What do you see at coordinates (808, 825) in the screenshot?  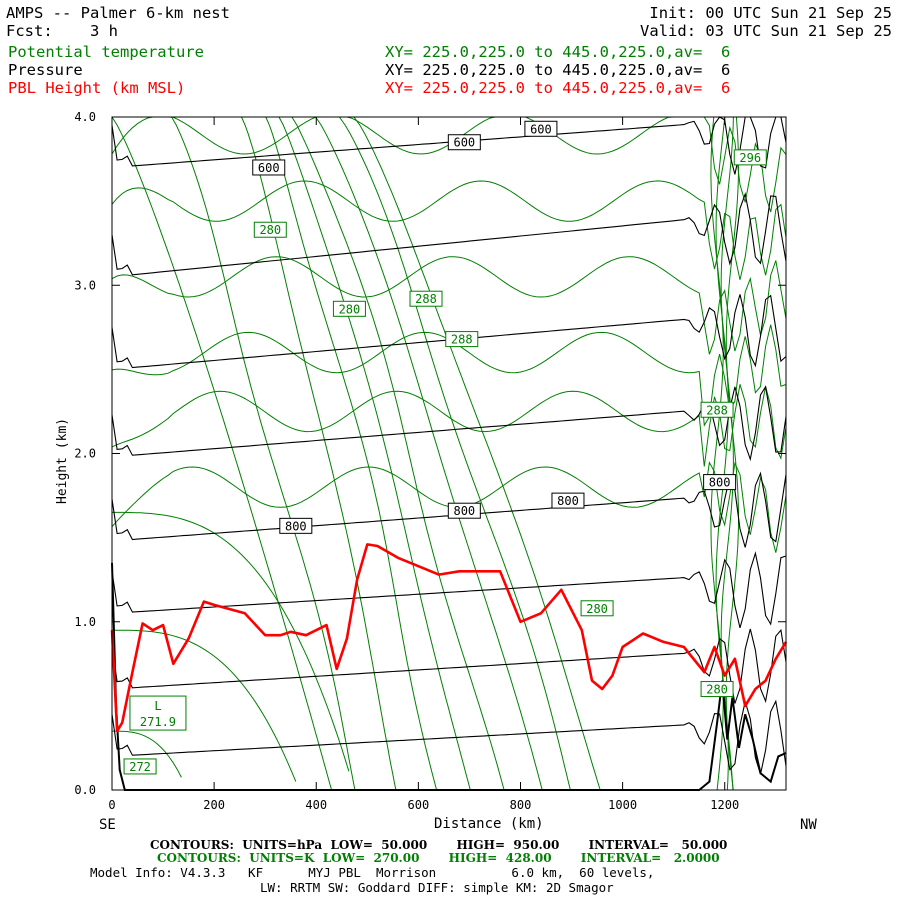 I see `nw-end-label: NW` at bounding box center [808, 825].